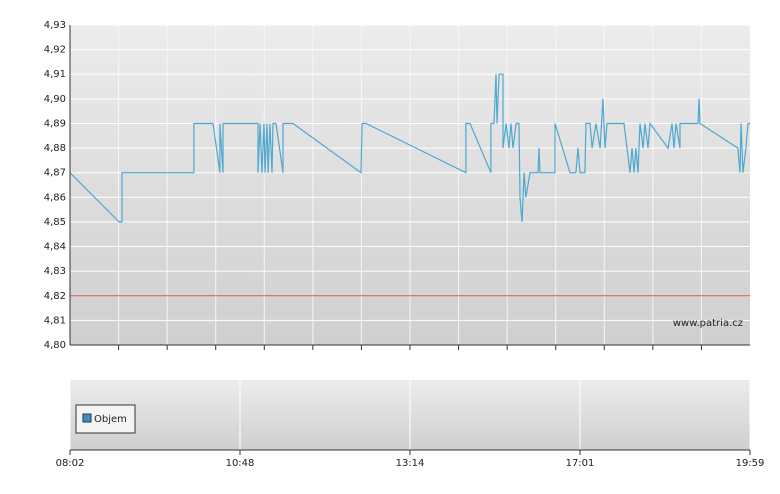  Describe the element at coordinates (55, 197) in the screenshot. I see `y-tick-label: 4,86` at that location.